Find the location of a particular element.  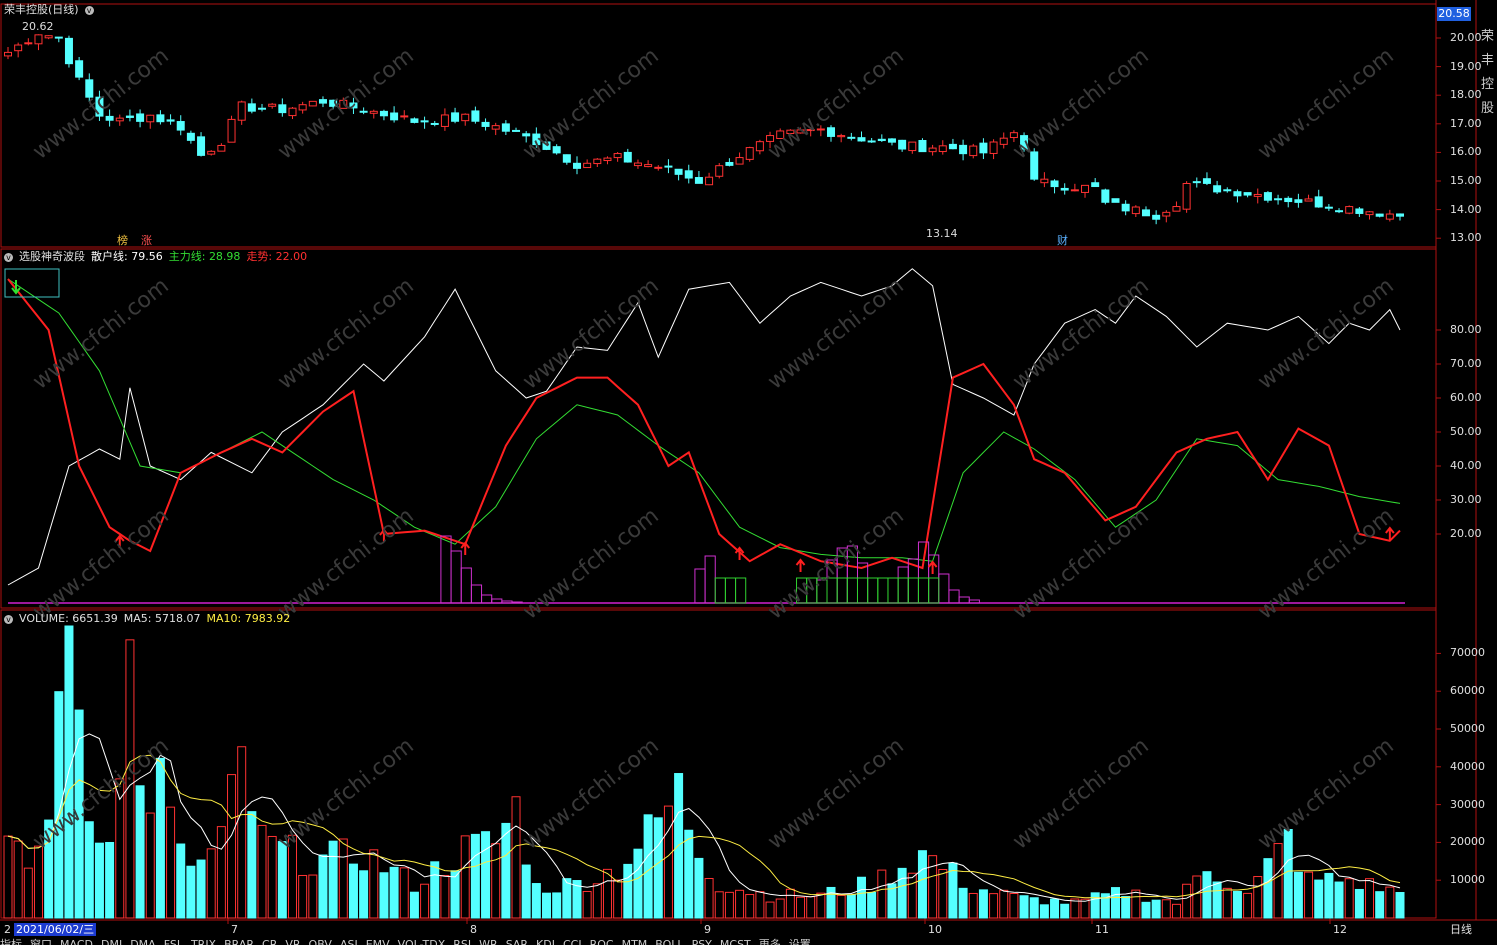

indicator-tab: 窗口 is located at coordinates (41, 941).